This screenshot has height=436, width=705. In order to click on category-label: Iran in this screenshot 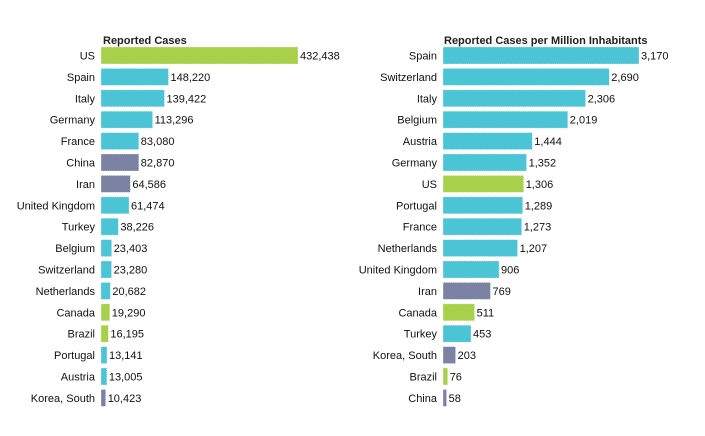, I will do `click(427, 292)`.